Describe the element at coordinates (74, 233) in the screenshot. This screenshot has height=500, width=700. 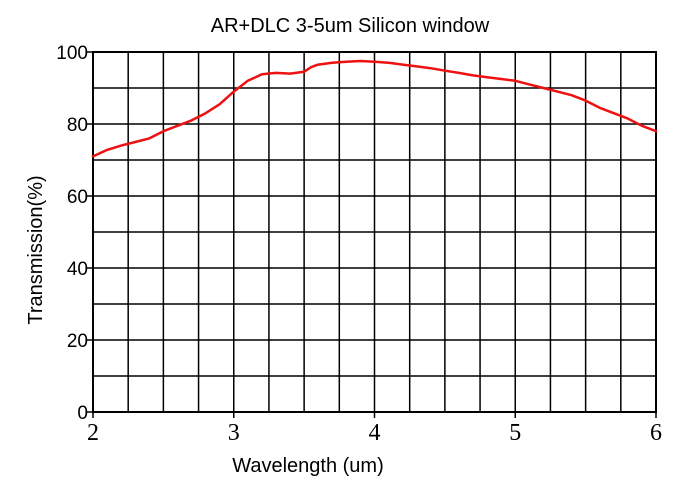
I see `y-tick-labels: 0 20 40 60 80 100` at that location.